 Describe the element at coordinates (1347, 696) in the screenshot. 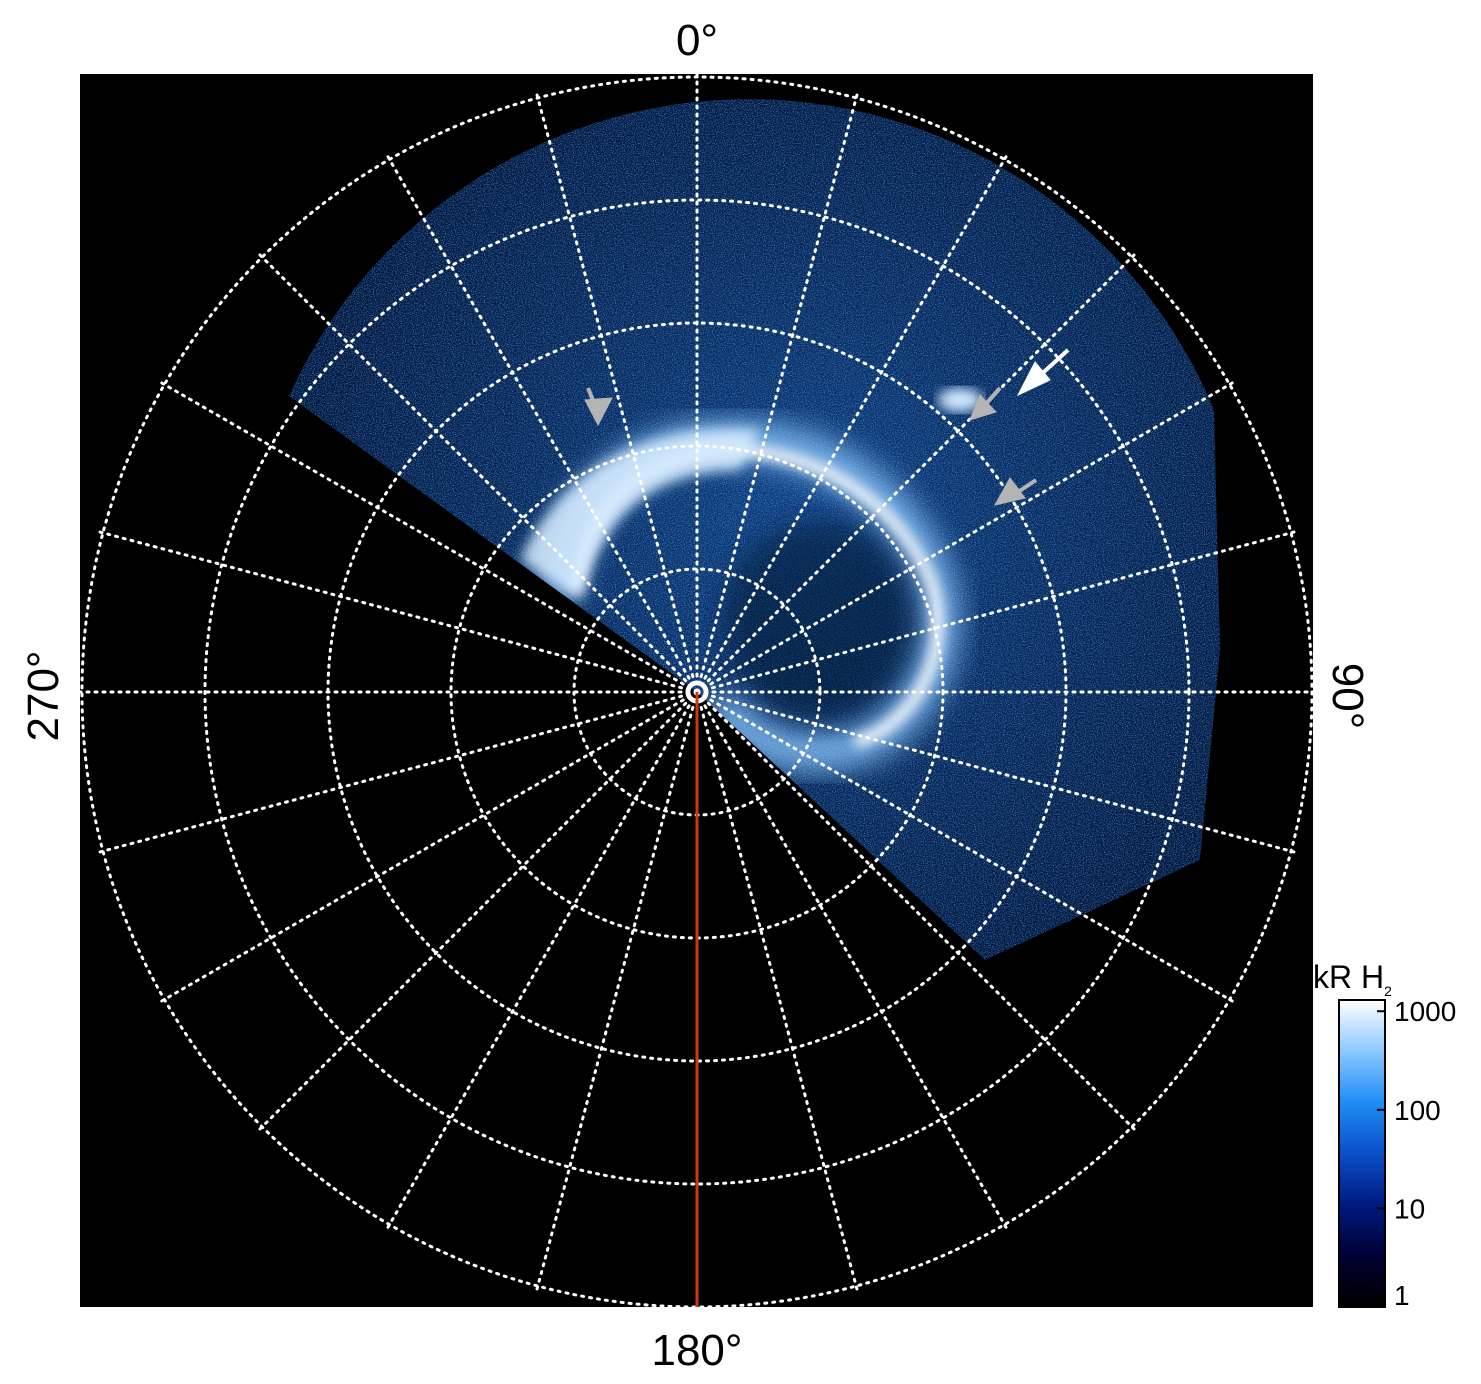

I see `label-right: 90°` at that location.